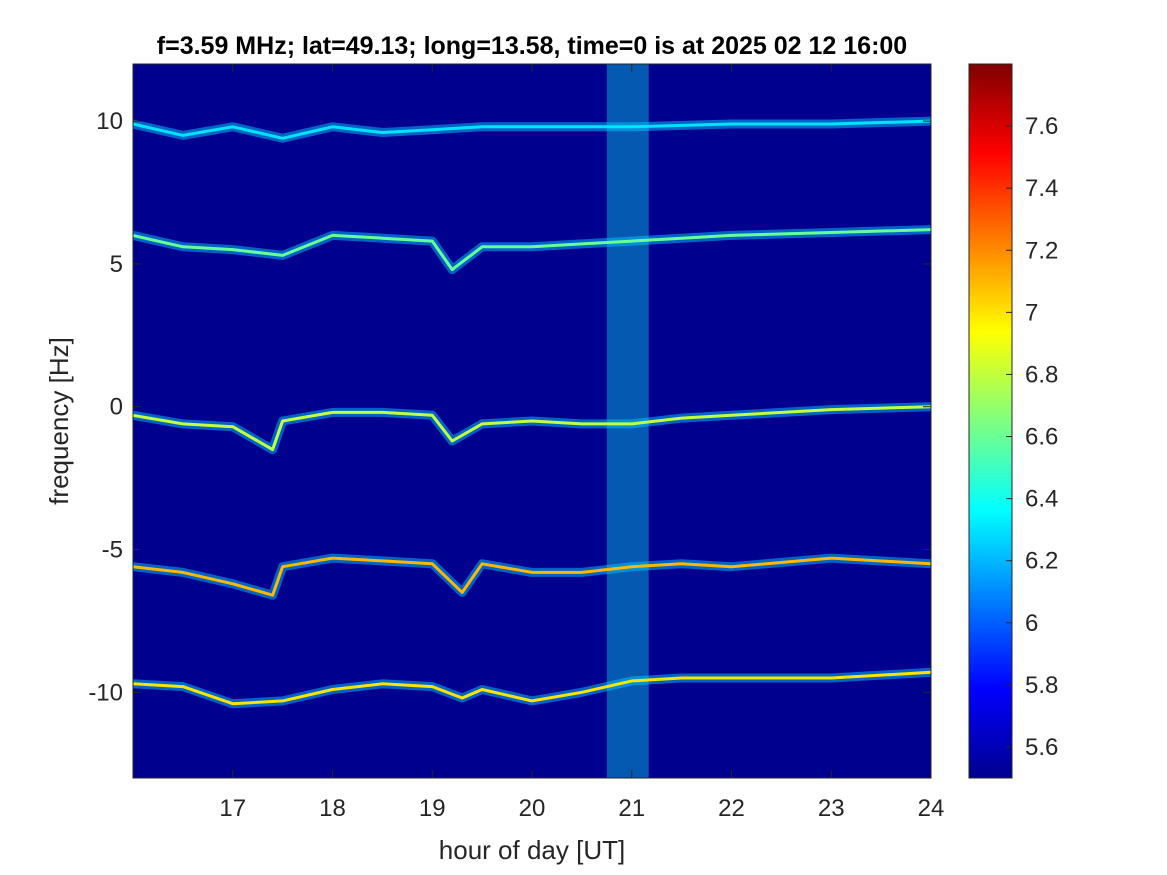 This screenshot has height=875, width=1167. I want to click on x-tick-label: 17, so click(232, 808).